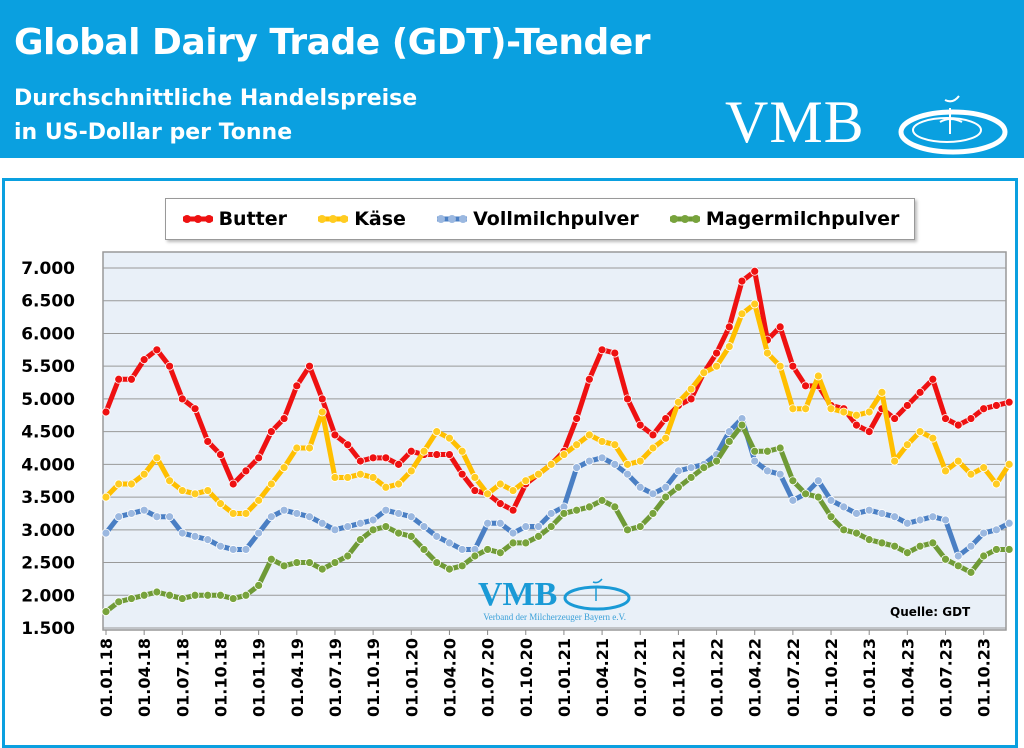  Describe the element at coordinates (197, 219) in the screenshot. I see `legend-swatch-butter` at that location.